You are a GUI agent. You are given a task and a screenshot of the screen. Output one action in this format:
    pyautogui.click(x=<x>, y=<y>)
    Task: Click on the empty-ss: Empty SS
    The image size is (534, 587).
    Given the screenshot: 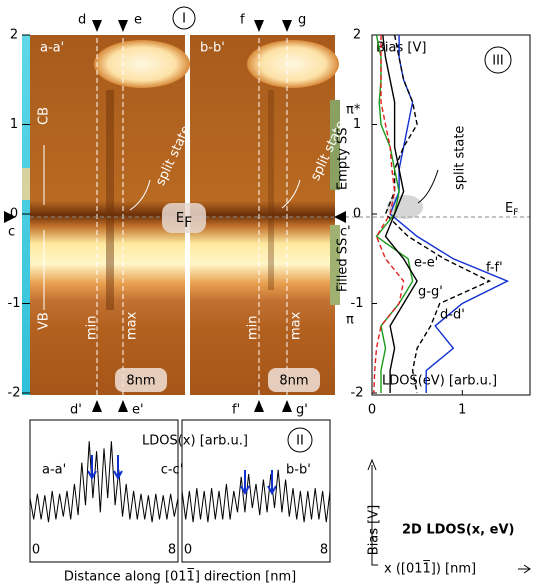 What is the action you would take?
    pyautogui.click(x=343, y=158)
    